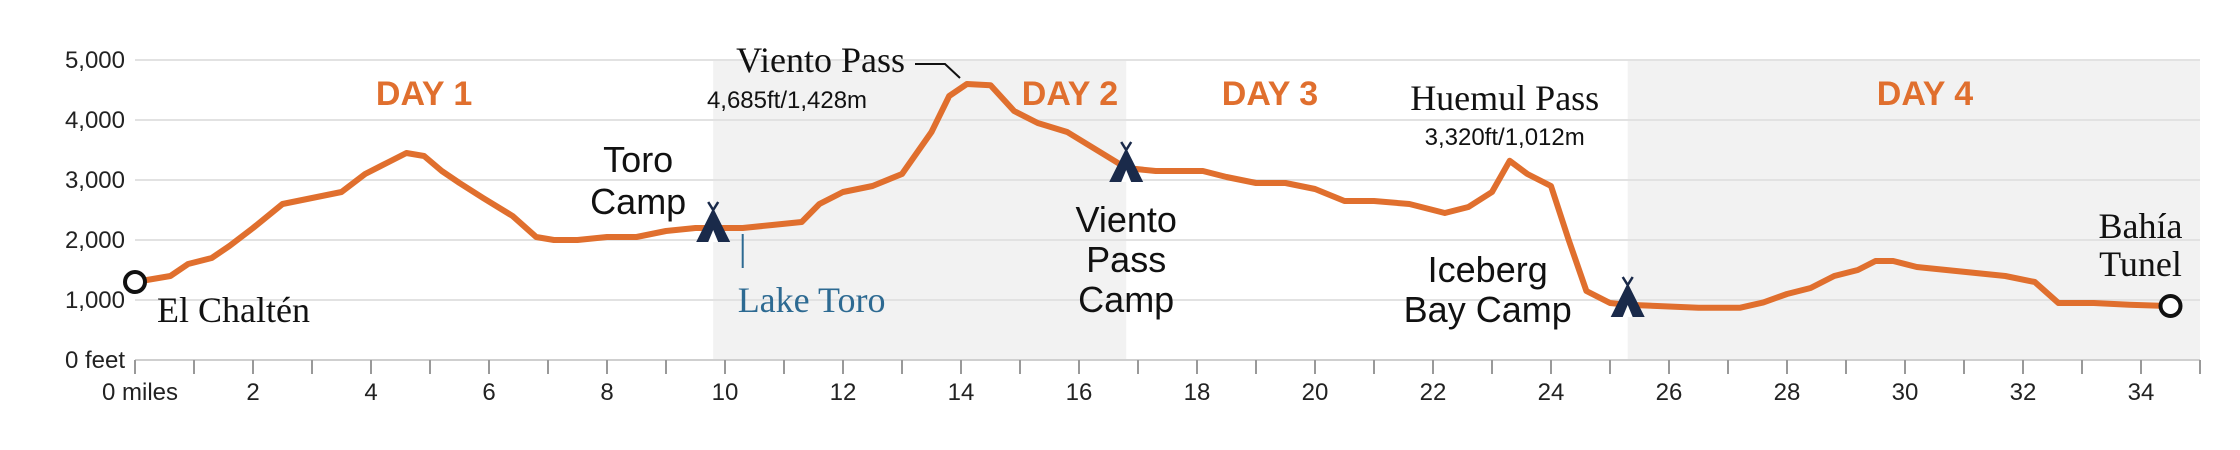 This screenshot has width=2240, height=450. What do you see at coordinates (820, 60) in the screenshot?
I see `viento-pass-label: Viento Pass` at bounding box center [820, 60].